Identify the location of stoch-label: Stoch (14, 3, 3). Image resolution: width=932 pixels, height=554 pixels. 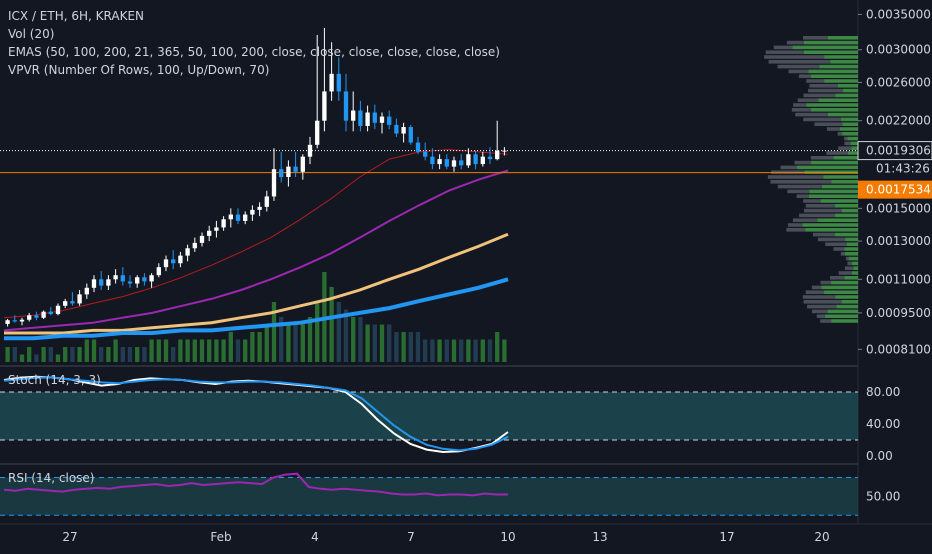
(54, 380).